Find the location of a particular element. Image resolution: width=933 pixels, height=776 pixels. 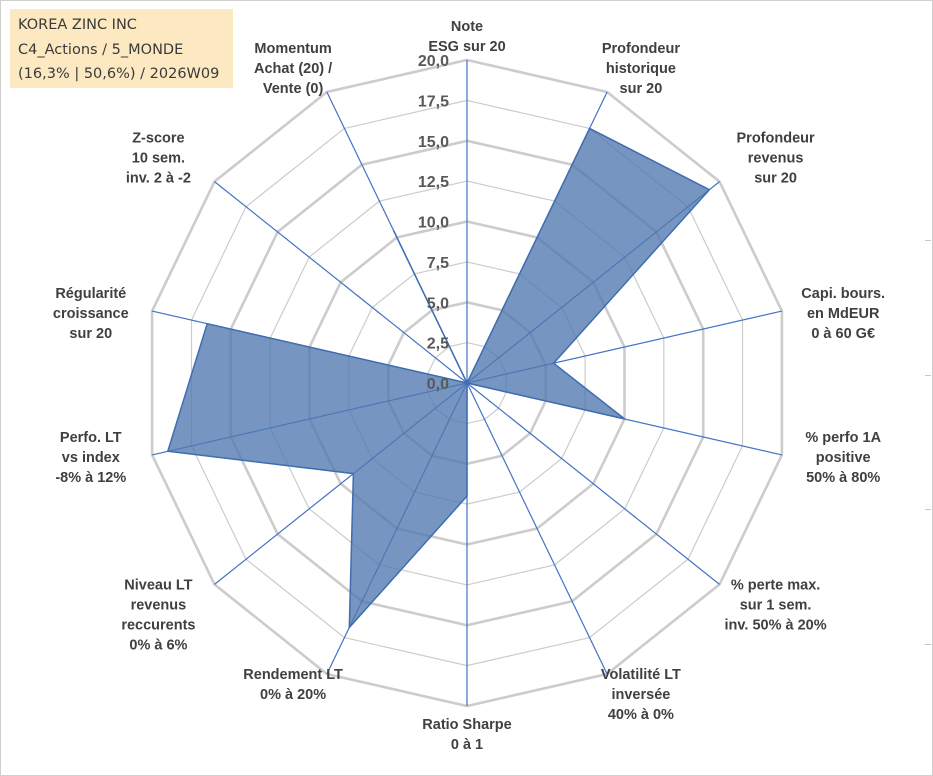

axis-label-perfo-1a-positive: % perfo 1A positive 50% à 80% is located at coordinates (843, 458).